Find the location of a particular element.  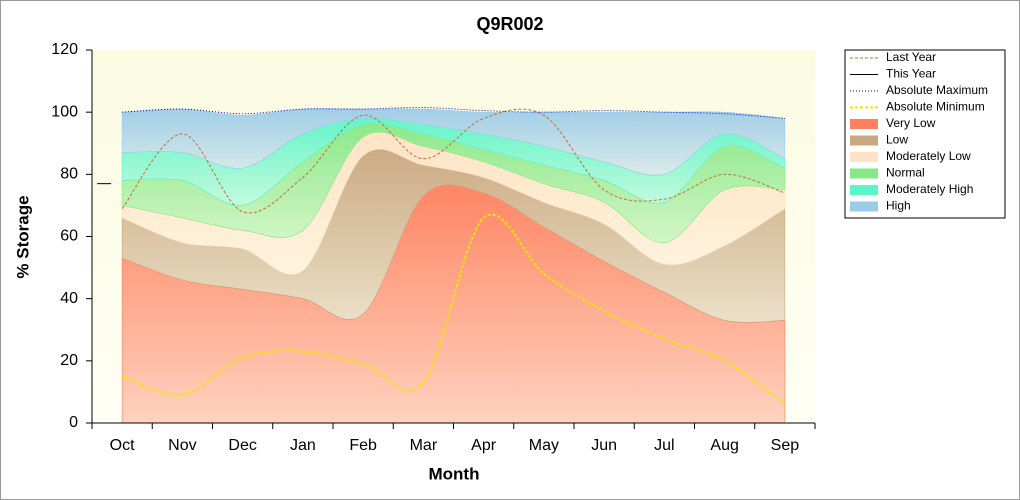

x-axis-title: Month is located at coordinates (454, 473).